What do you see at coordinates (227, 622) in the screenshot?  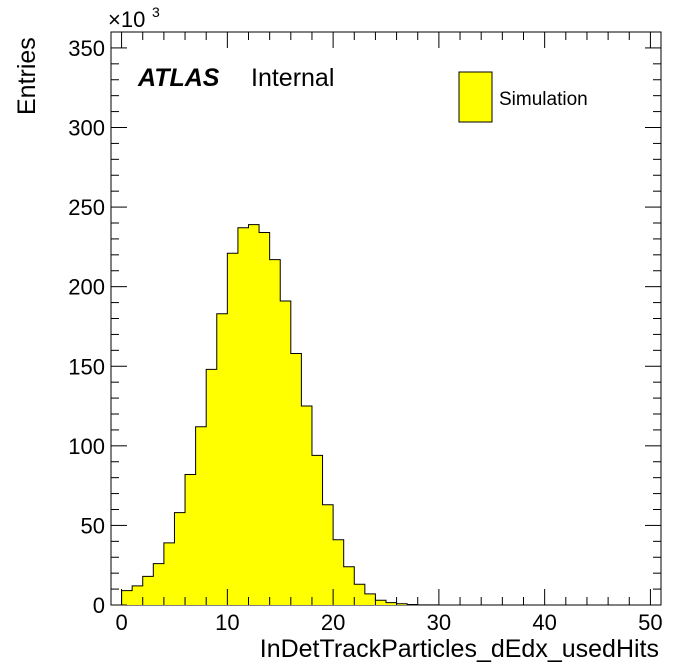 I see `x-tick-label: 10` at bounding box center [227, 622].